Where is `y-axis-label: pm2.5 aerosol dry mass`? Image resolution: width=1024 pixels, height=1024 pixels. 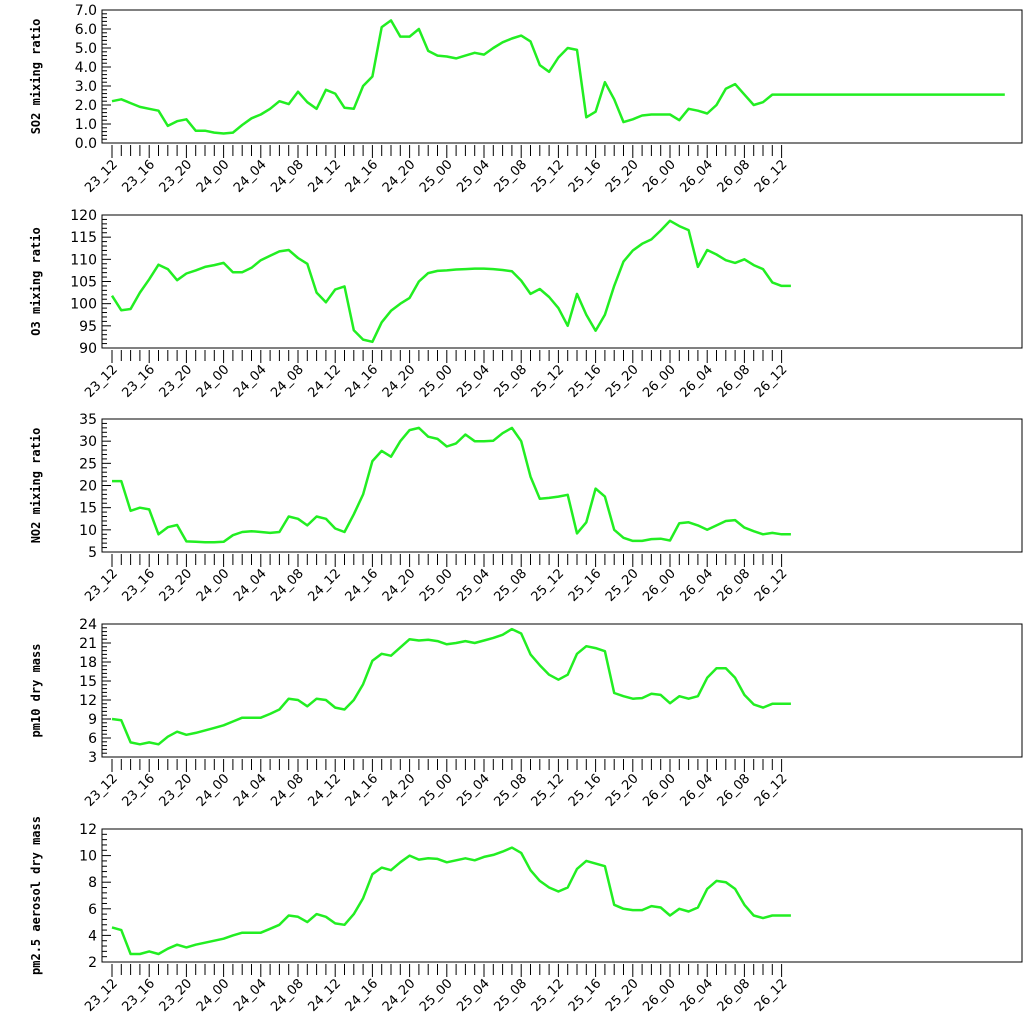
y-axis-label: pm2.5 aerosol dry mass is located at coordinates (36, 895).